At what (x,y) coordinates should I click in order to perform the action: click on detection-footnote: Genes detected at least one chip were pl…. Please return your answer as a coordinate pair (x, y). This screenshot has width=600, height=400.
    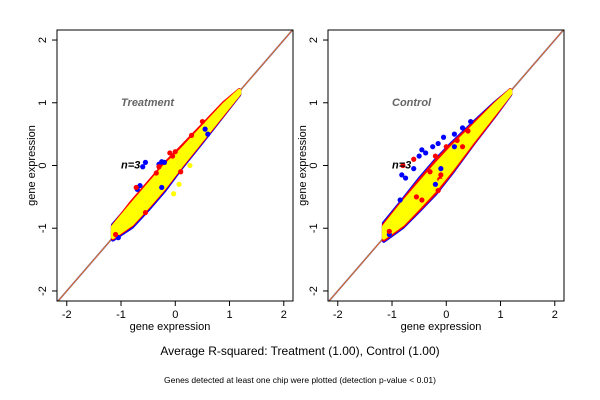
    Looking at the image, I should click on (300, 380).